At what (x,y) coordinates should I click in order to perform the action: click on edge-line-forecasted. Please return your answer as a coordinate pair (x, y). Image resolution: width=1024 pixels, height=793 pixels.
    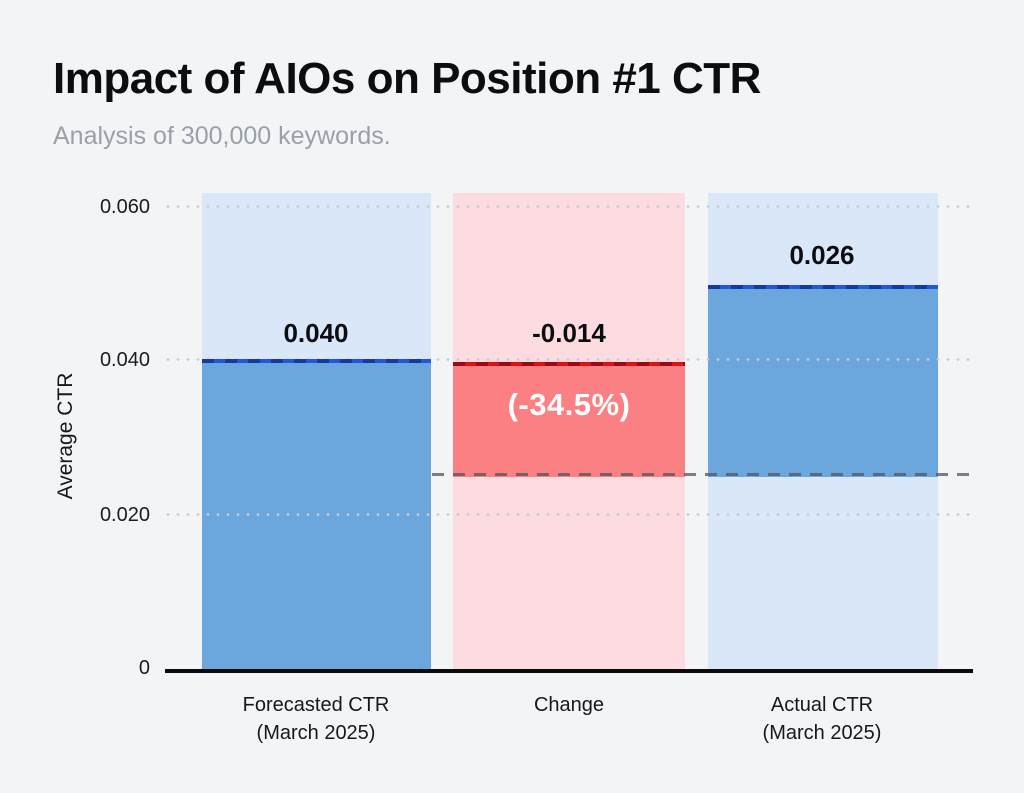
    Looking at the image, I should click on (316, 361).